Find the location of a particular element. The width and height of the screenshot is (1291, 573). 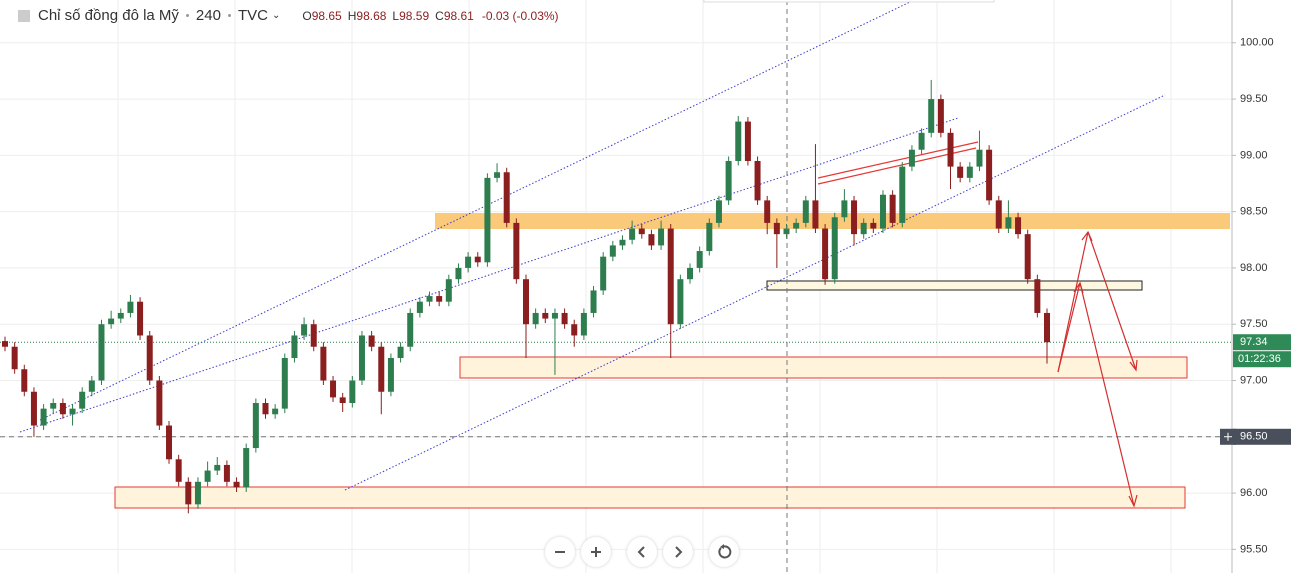

scroll-left is located at coordinates (642, 552).